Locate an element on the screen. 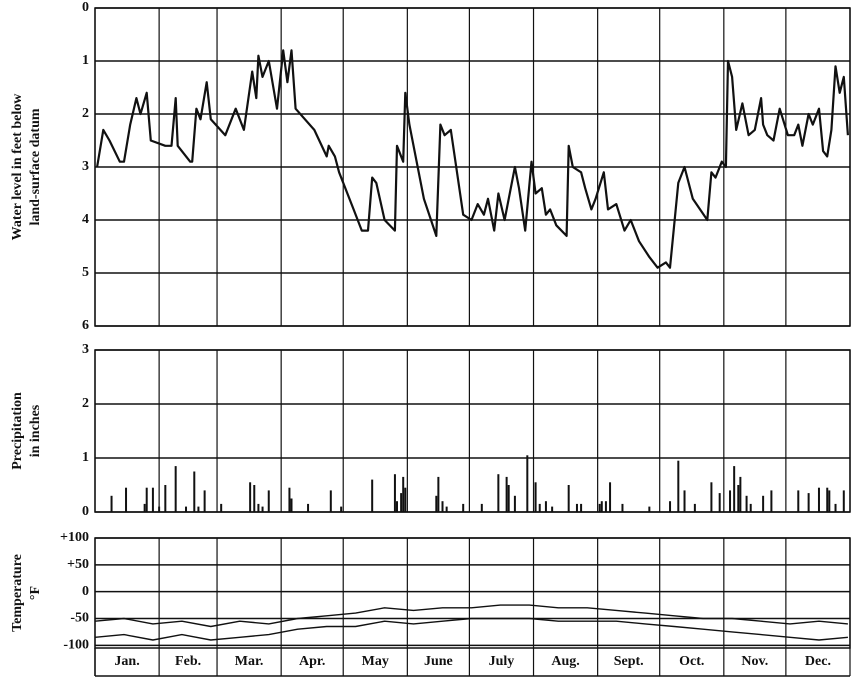 Image resolution: width=852 pixels, height=683 pixels. y-tick-label: 6 is located at coordinates (85, 325).